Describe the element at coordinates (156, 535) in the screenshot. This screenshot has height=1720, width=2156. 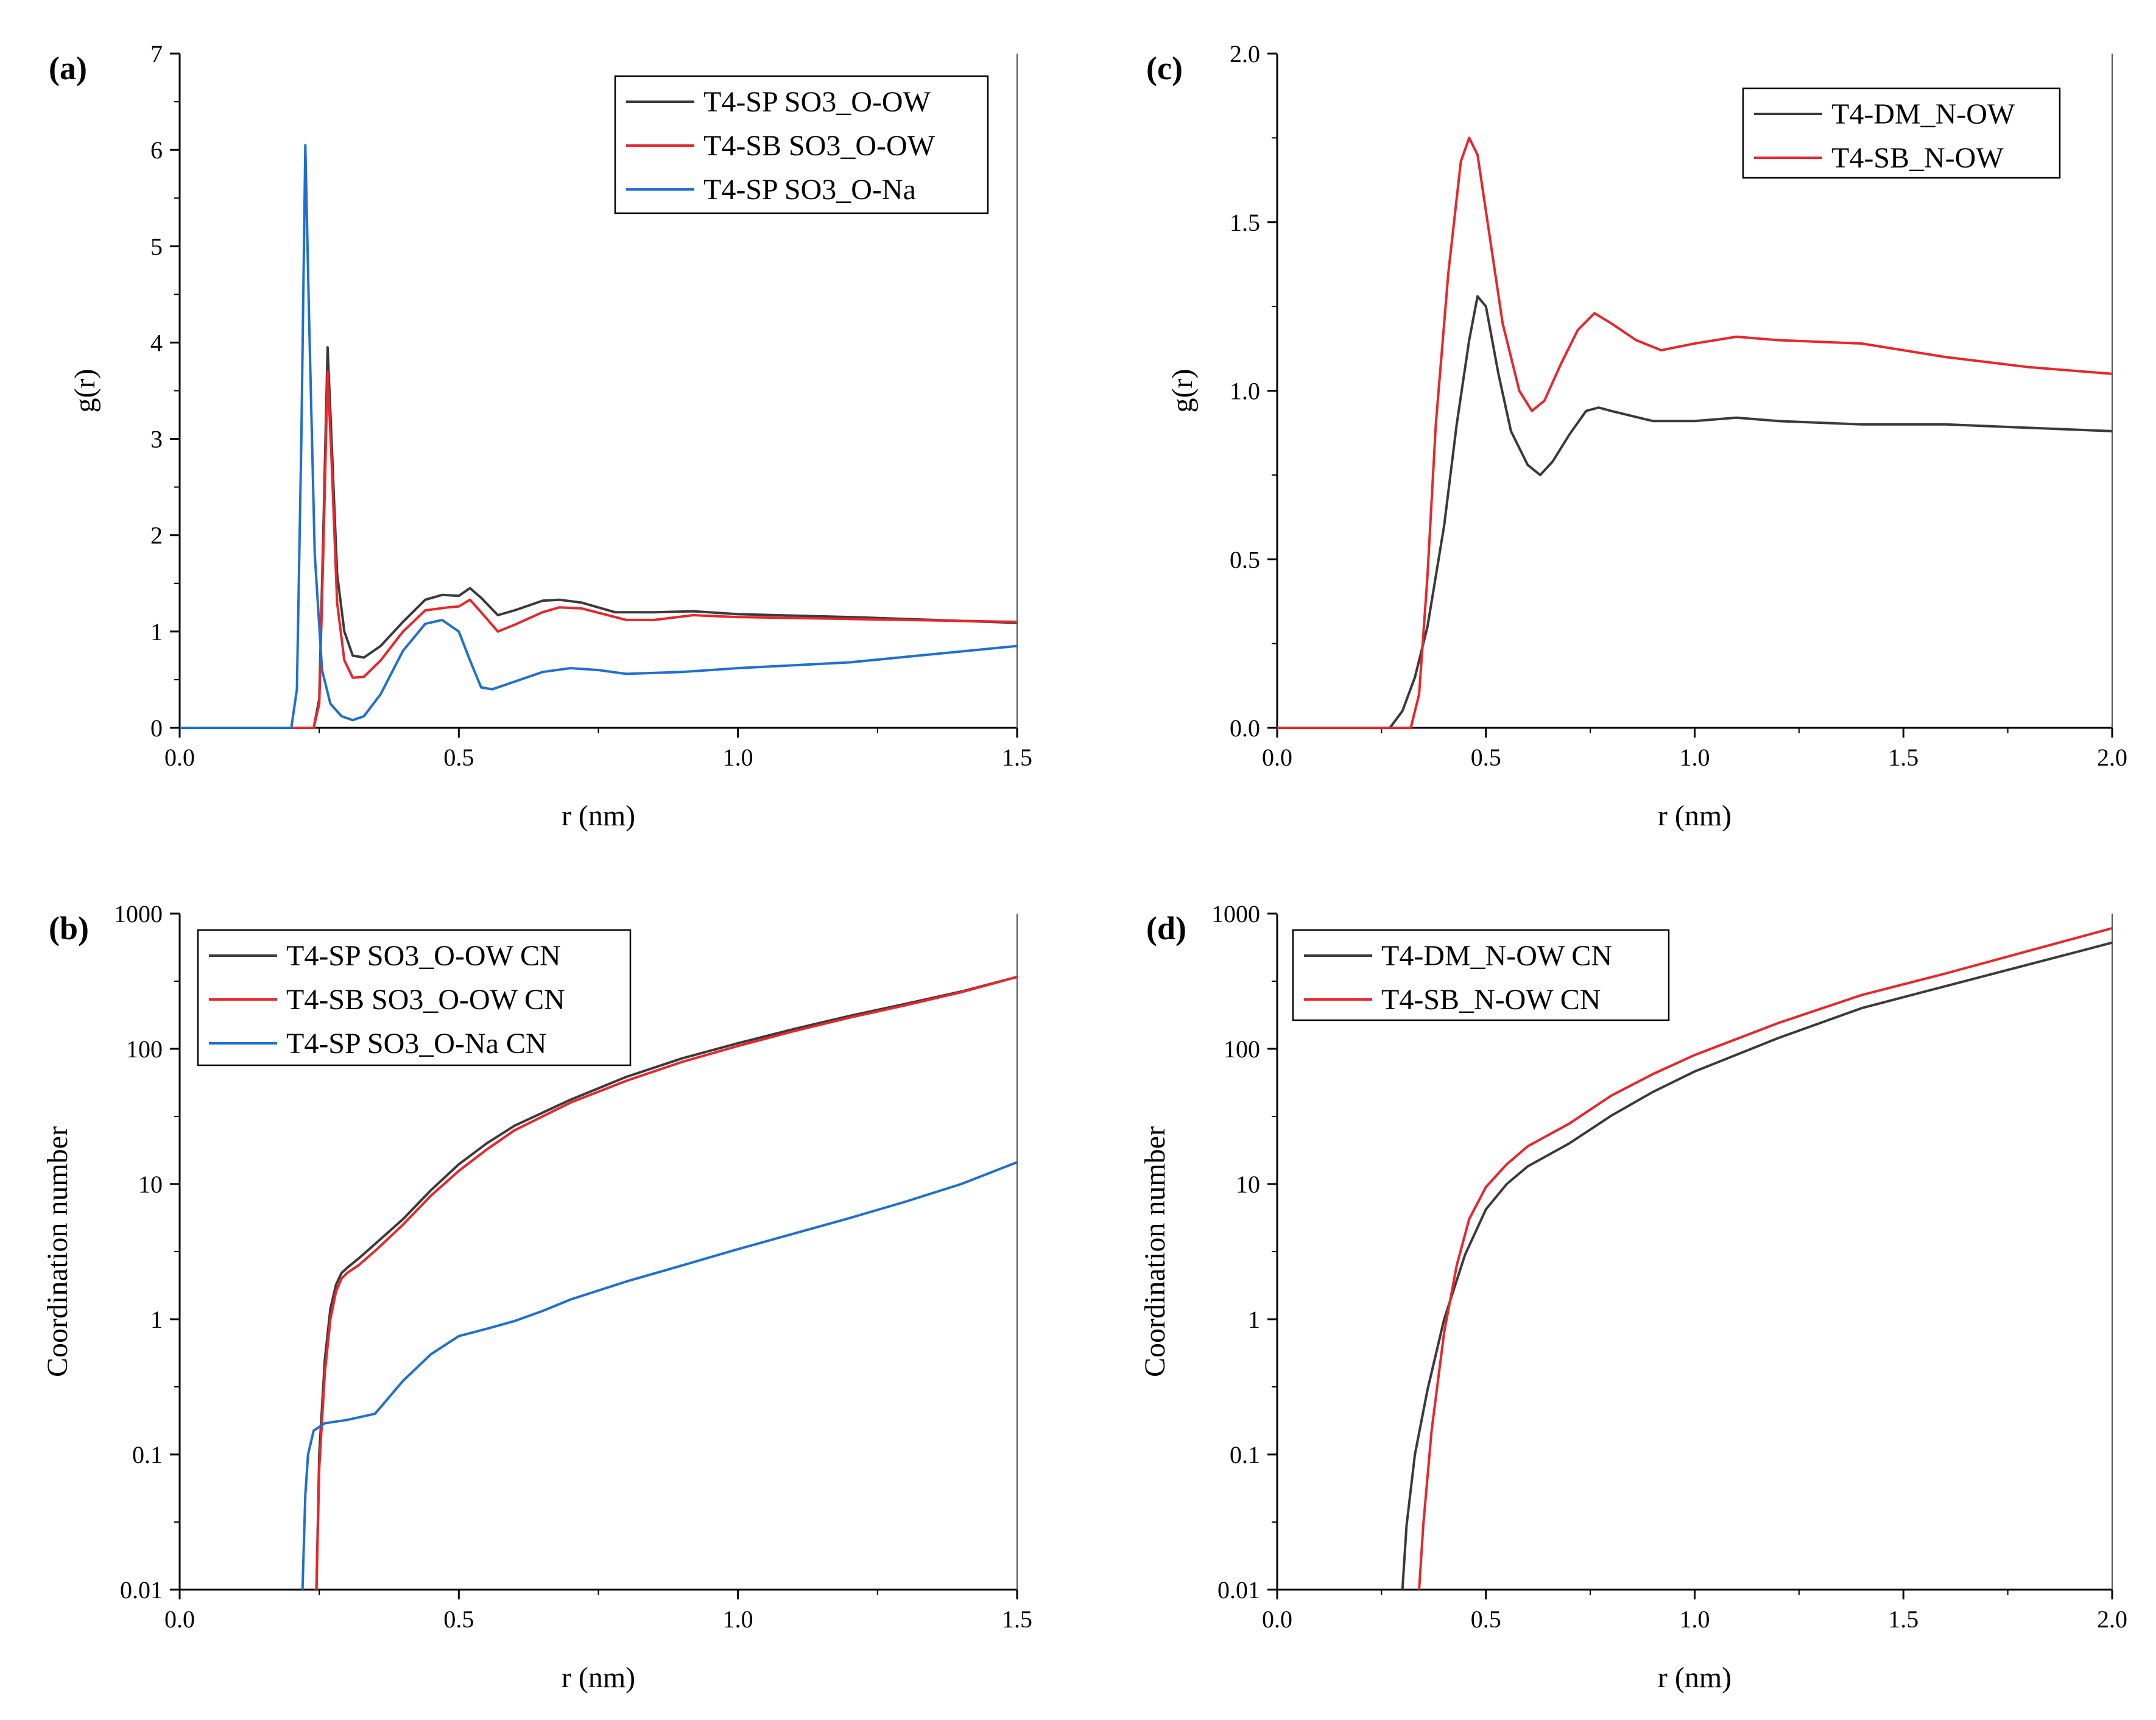
I see `y-tick-label: 2` at that location.